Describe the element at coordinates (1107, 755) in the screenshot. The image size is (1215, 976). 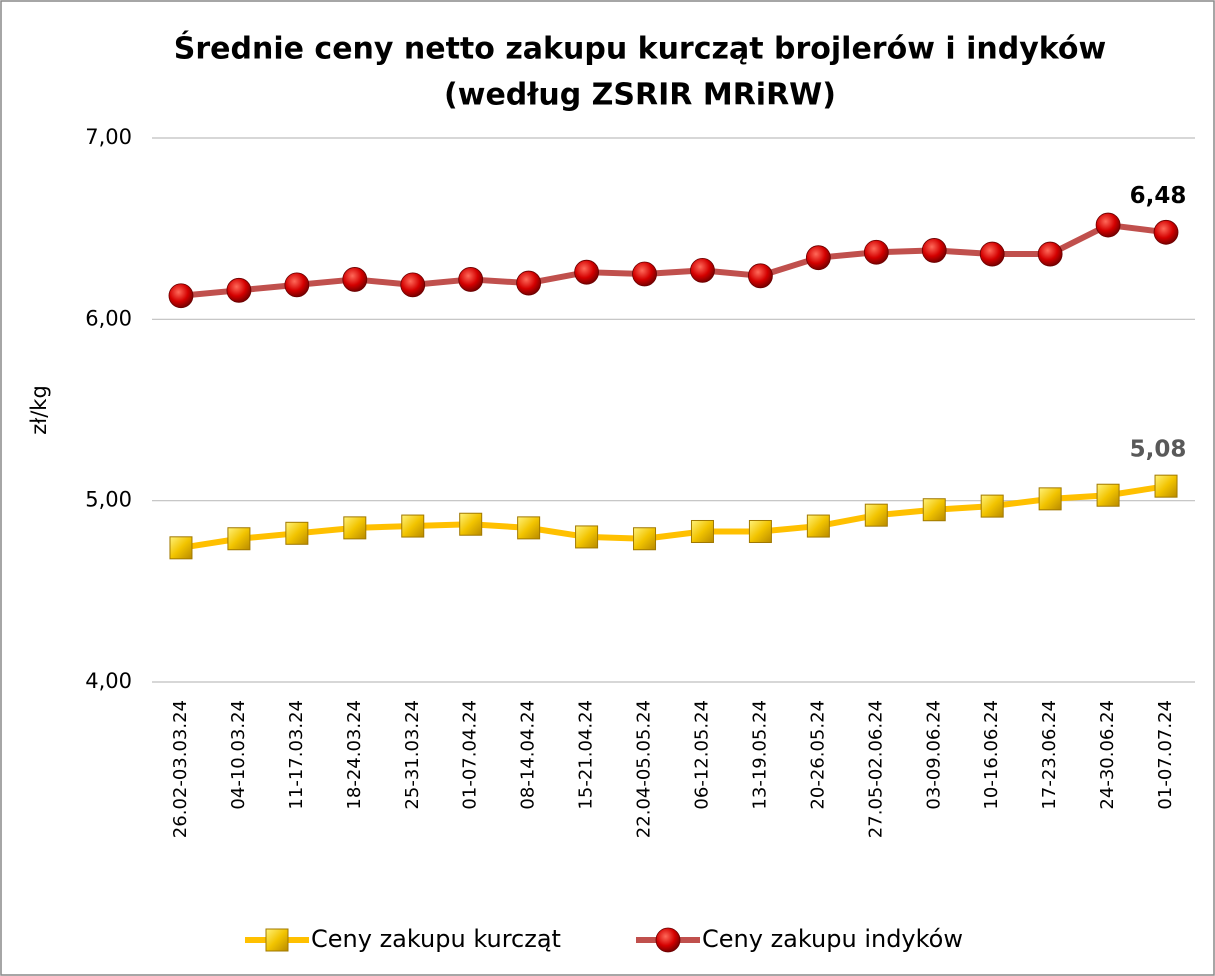
I see `x-tick-label: 24-30.06.24` at that location.